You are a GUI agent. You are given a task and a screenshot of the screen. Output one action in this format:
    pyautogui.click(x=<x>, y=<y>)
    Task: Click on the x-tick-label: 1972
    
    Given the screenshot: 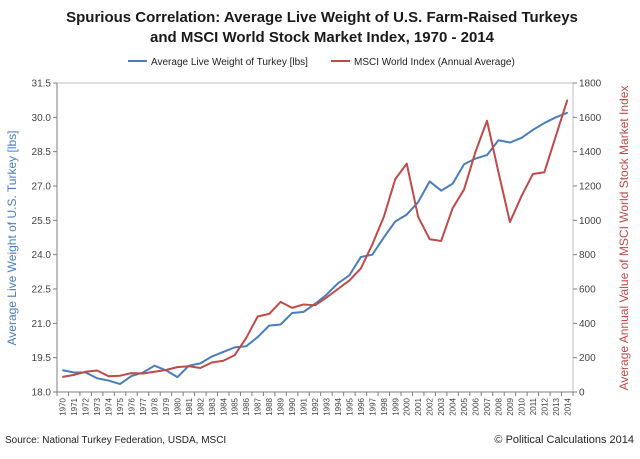 What is the action you would take?
    pyautogui.click(x=86, y=406)
    